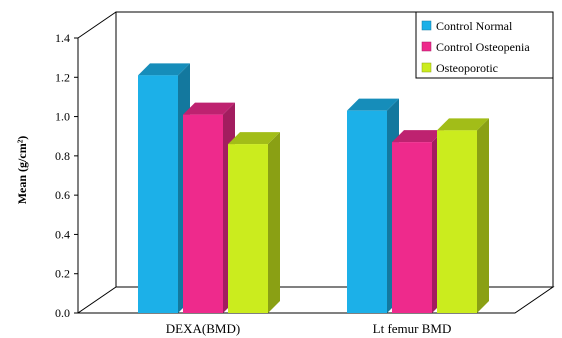  I want to click on legend-label: Osteoporotic, so click(467, 68).